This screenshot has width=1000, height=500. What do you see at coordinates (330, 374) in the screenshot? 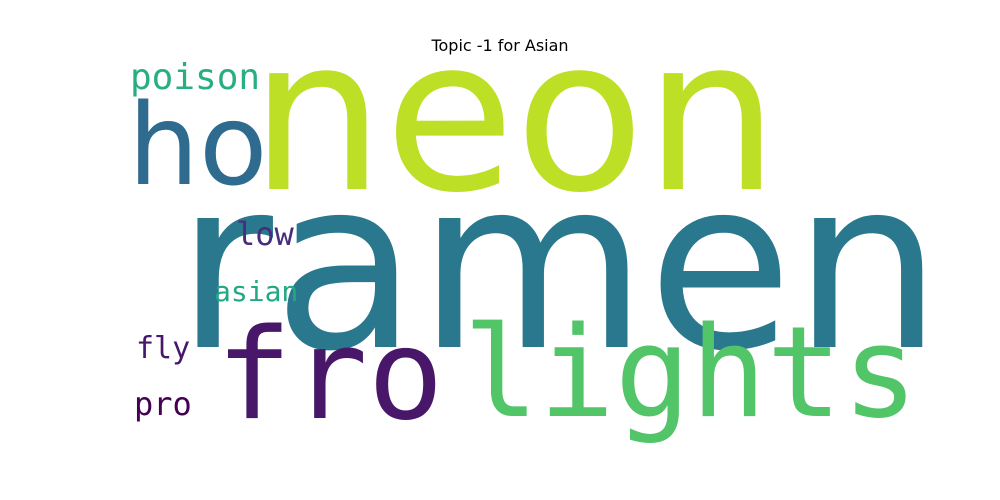
I see `word-fro: fro` at bounding box center [330, 374].